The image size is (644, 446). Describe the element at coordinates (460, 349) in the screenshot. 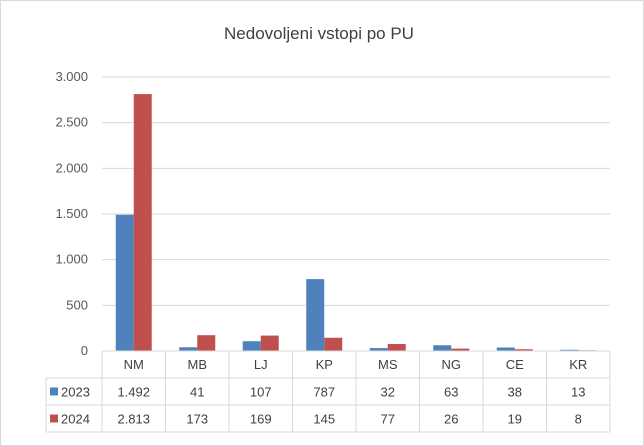

I see `bar-2024-NG` at that location.